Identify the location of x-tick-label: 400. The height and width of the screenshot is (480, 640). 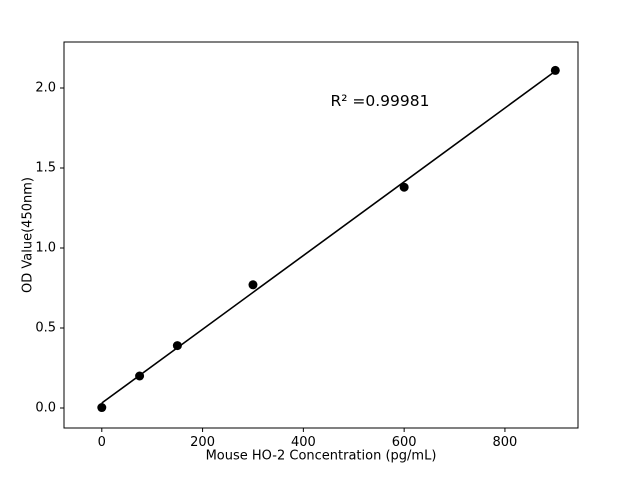
(303, 442).